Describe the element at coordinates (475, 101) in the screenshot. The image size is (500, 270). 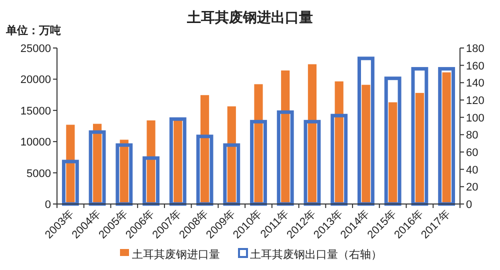
I see `y2-tick-label: 120` at that location.